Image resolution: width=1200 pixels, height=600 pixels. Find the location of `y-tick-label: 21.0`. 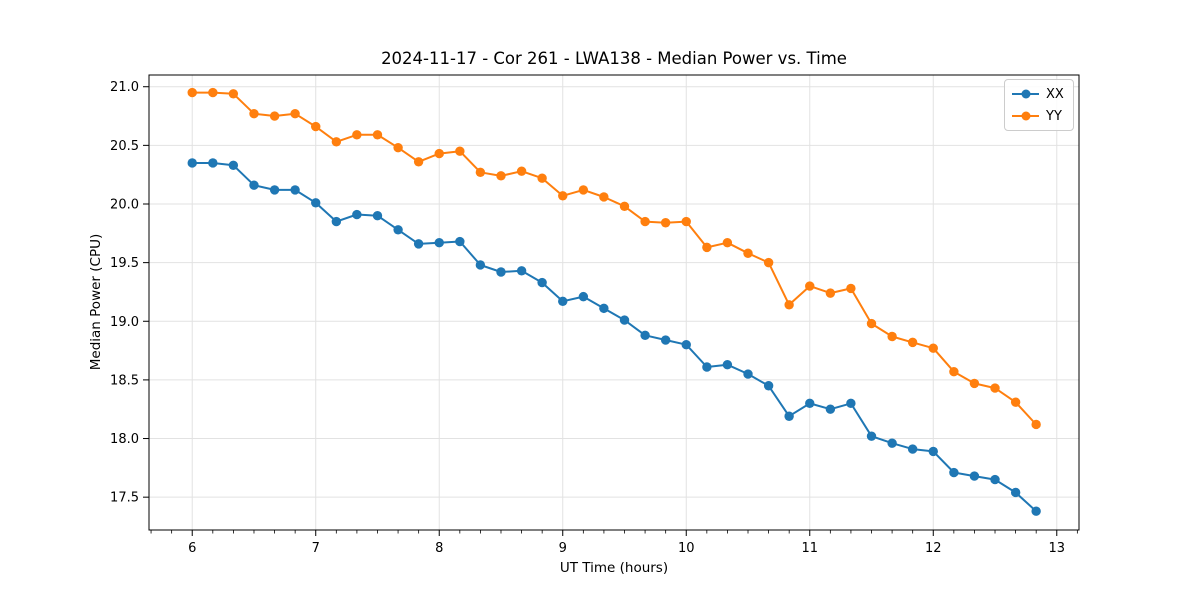

y-tick-label: 21.0 is located at coordinates (124, 87).